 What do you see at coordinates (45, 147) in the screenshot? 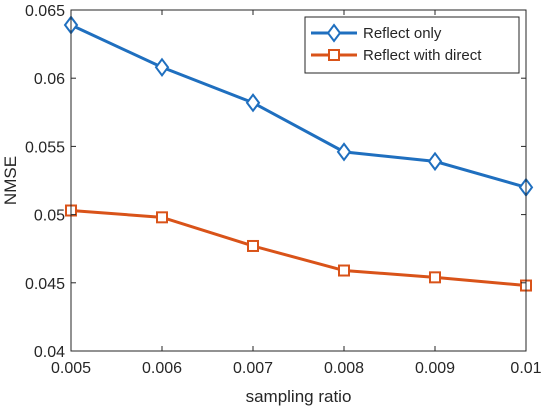
I see `y-tick-label: 0.055` at bounding box center [45, 147].